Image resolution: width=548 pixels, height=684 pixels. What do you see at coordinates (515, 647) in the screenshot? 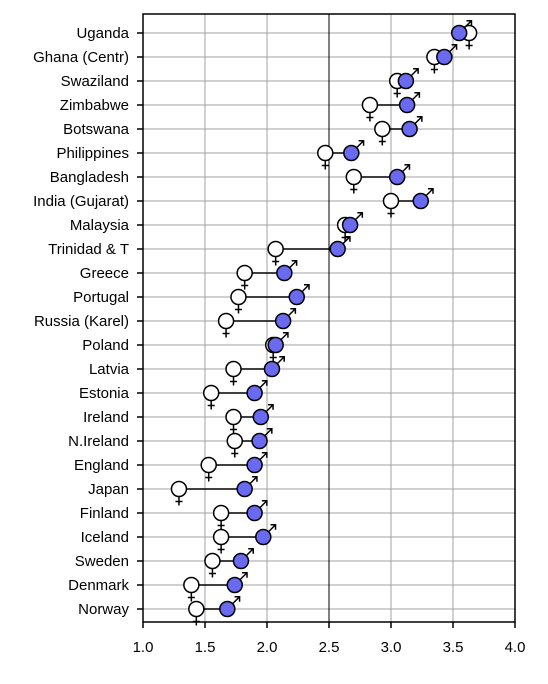
I see `x-tick-label: 4.0` at bounding box center [515, 647].